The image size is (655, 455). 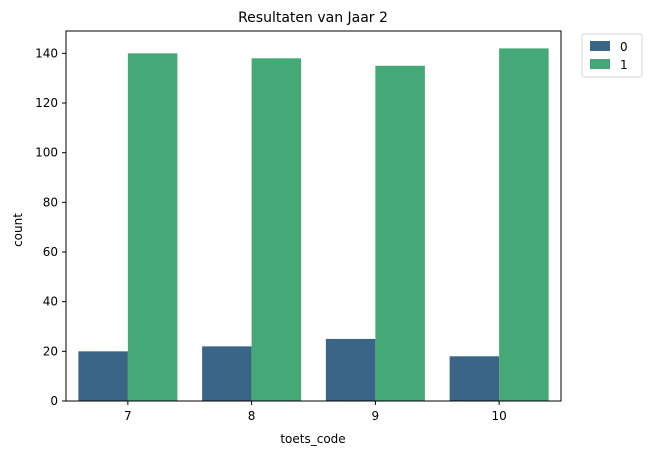 I want to click on y-tick-label: 40, so click(x=50, y=302).